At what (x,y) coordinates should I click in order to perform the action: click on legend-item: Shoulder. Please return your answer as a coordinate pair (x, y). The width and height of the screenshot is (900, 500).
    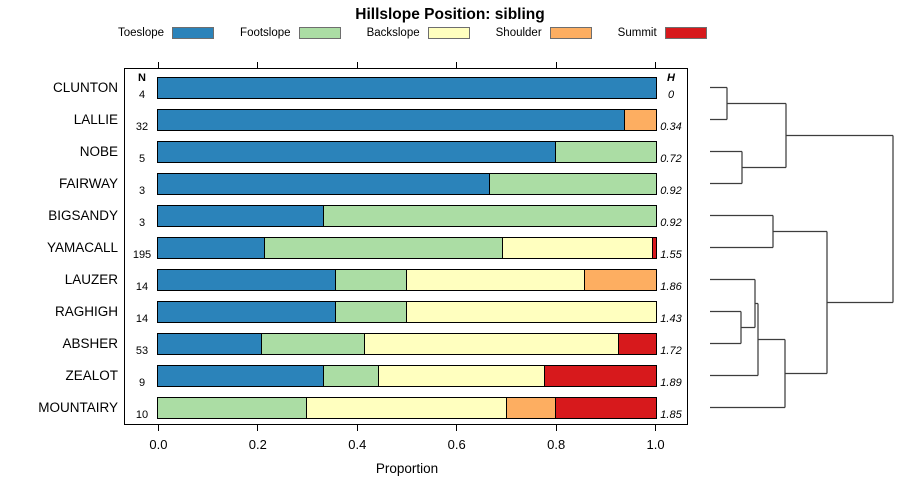
    Looking at the image, I should click on (557, 33).